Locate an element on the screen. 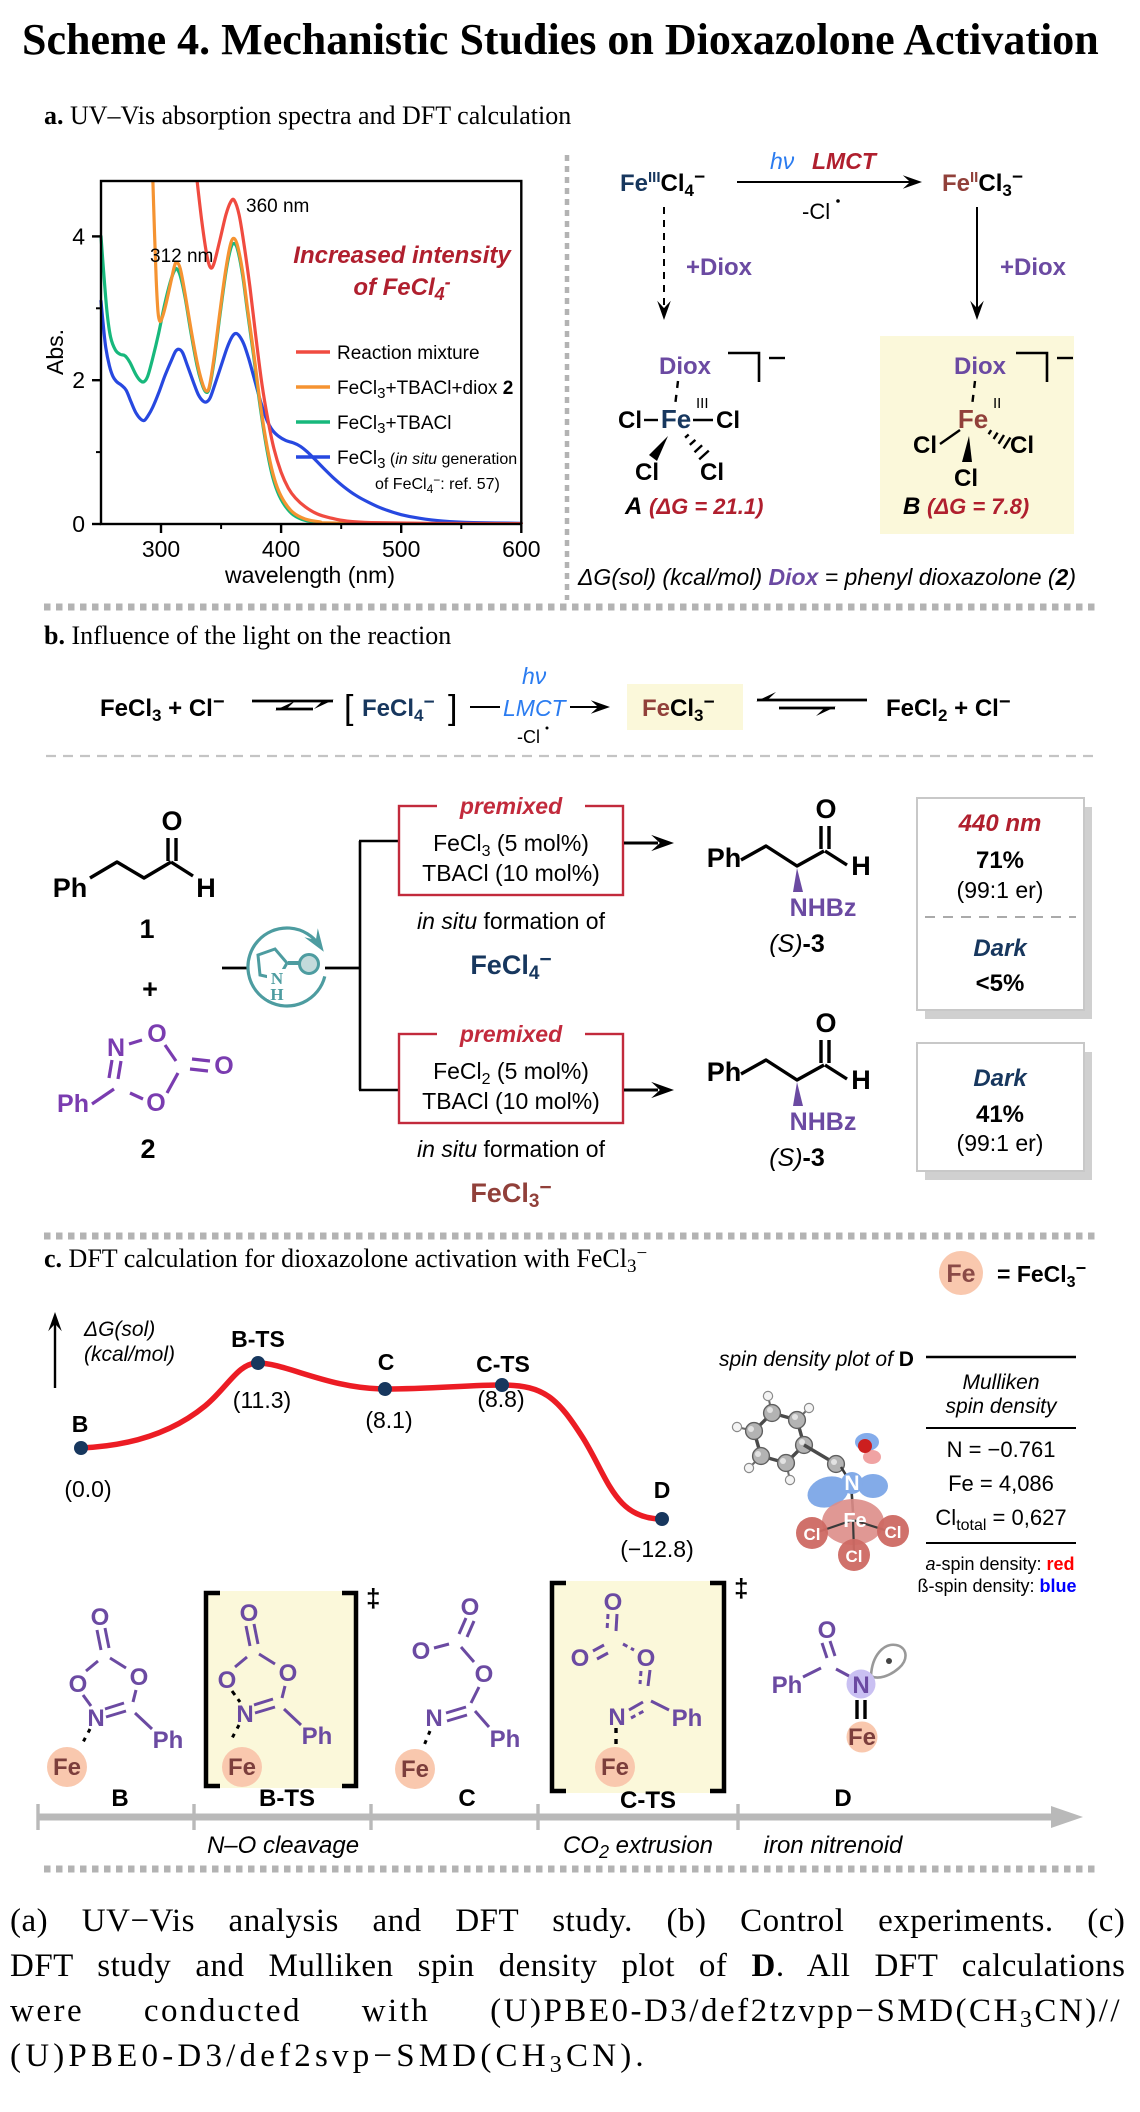 This screenshot has height=2112, width=1140. svg-text: 600 is located at coordinates (521, 549).